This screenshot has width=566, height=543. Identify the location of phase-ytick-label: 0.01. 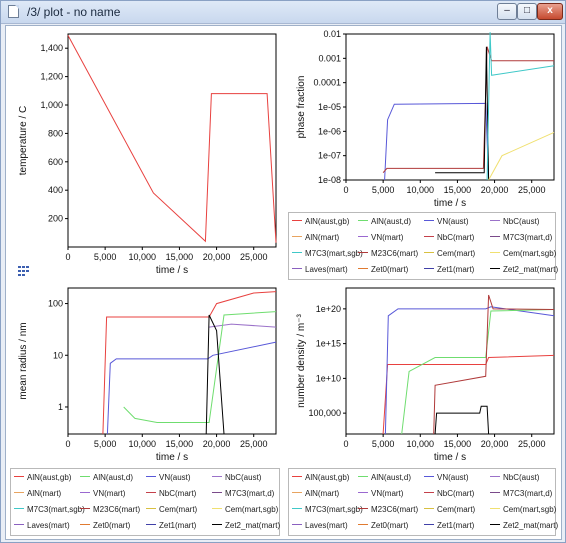
(332, 34).